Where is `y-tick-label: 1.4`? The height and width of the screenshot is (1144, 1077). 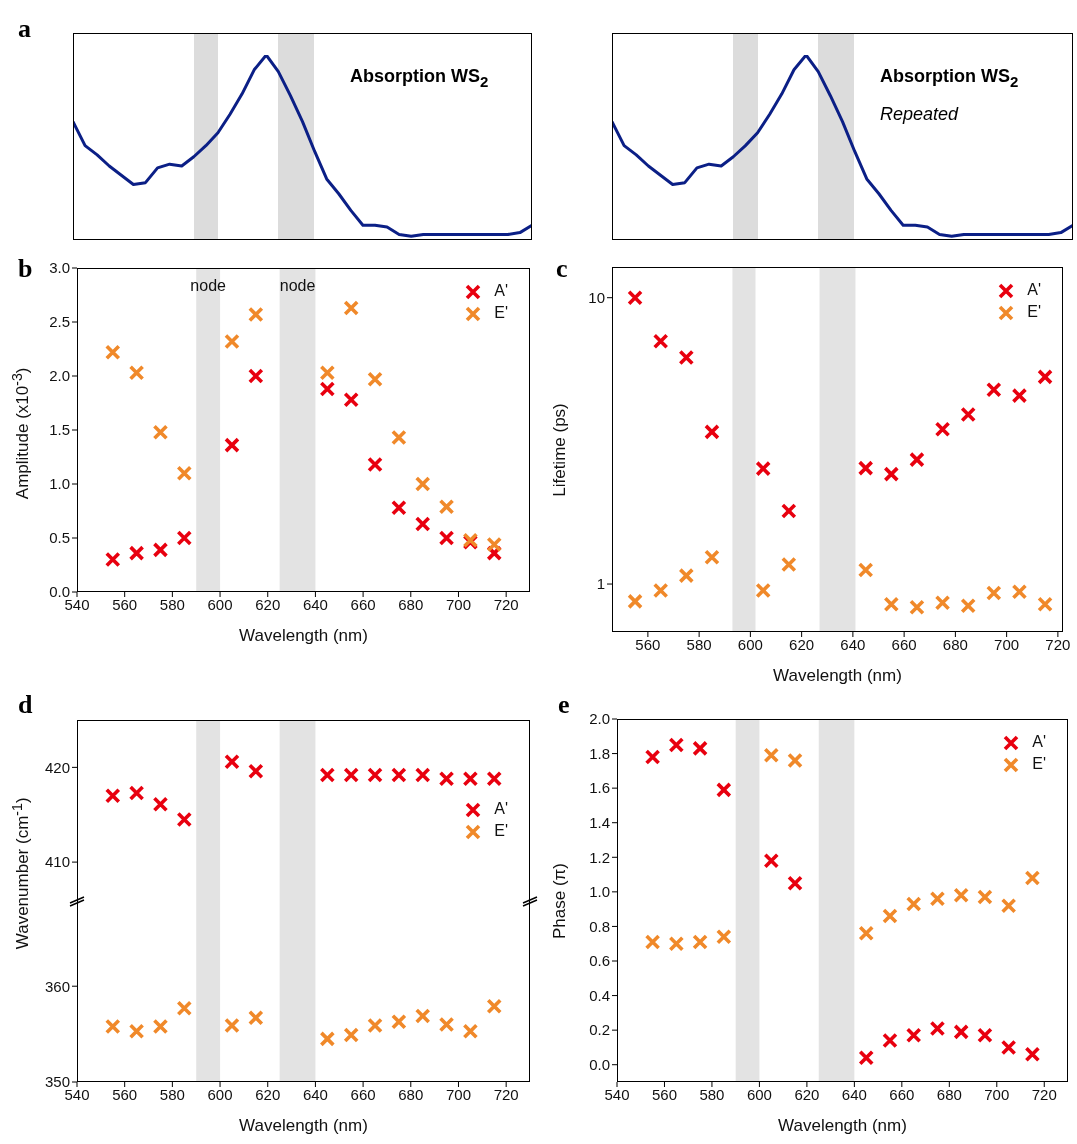 y-tick-label: 1.4 is located at coordinates (599, 823).